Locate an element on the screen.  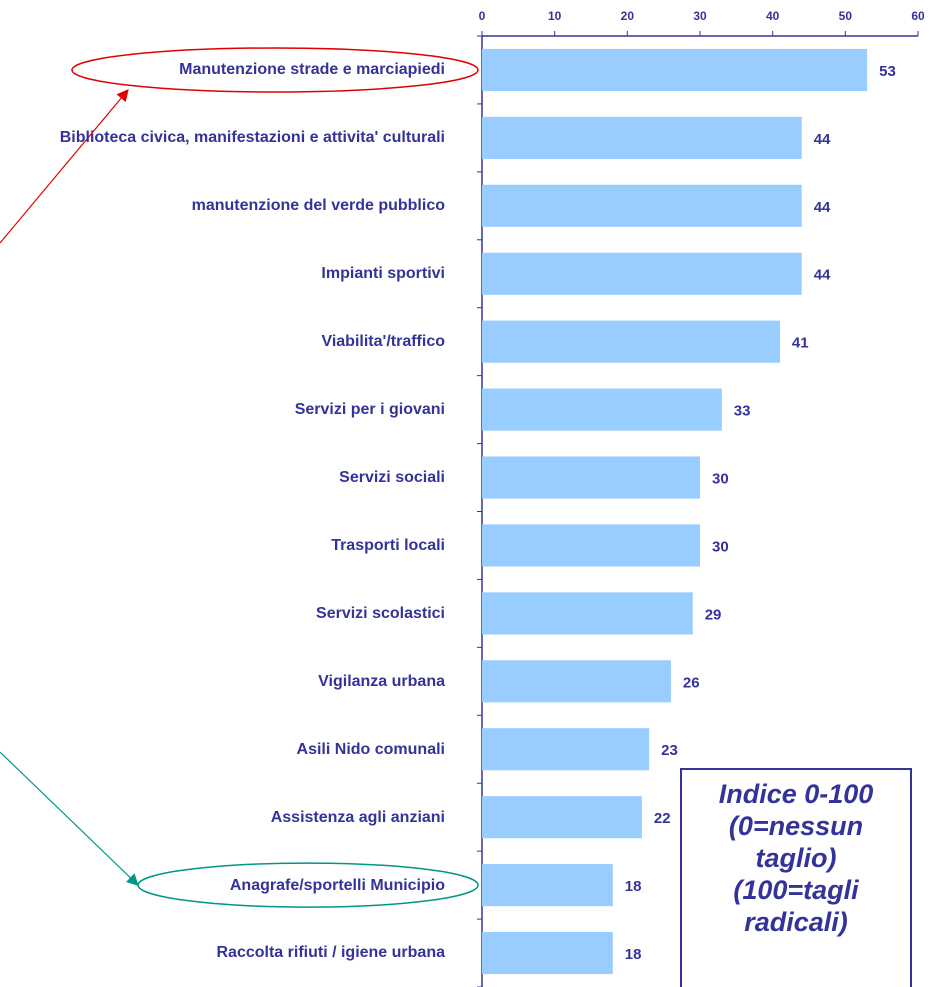
highlight-ellipse is located at coordinates (275, 70).